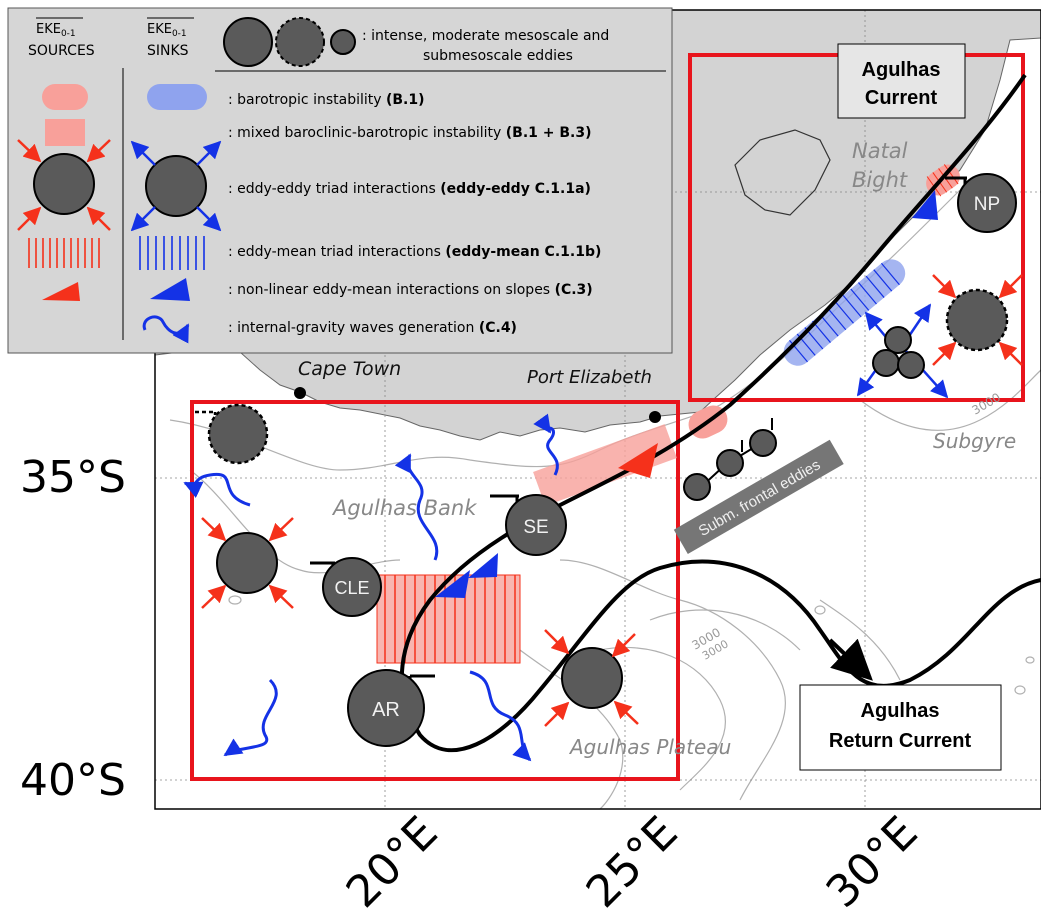  Describe the element at coordinates (900, 741) in the screenshot. I see `return-current-line2: Return Current` at that location.